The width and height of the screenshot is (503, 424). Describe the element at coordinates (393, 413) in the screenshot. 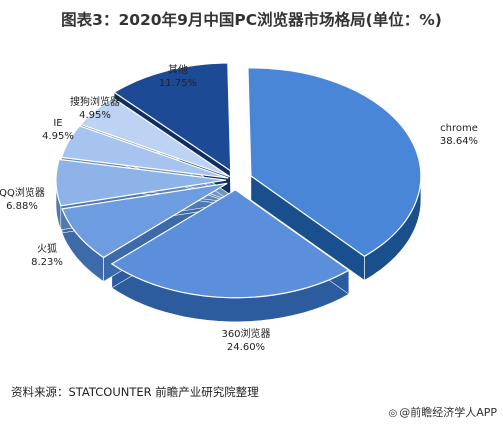

I see `weibo-icon: ◎` at that location.